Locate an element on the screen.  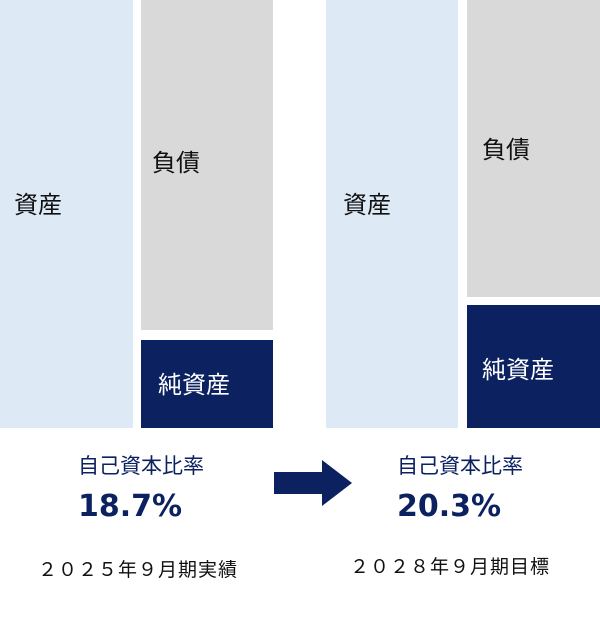
ratio-value: 20.3% is located at coordinates (449, 506).